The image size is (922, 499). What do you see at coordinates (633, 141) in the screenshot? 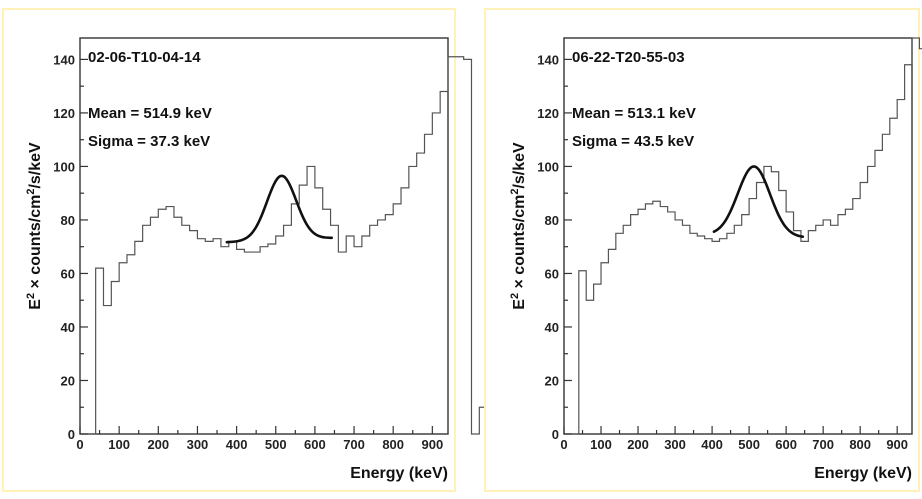
I see `sigma-annotation: Sigma = 43.5 keV` at bounding box center [633, 141].